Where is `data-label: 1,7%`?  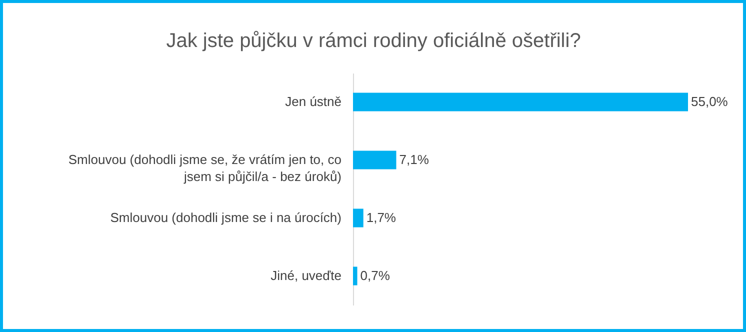
data-label: 1,7% is located at coordinates (381, 217).